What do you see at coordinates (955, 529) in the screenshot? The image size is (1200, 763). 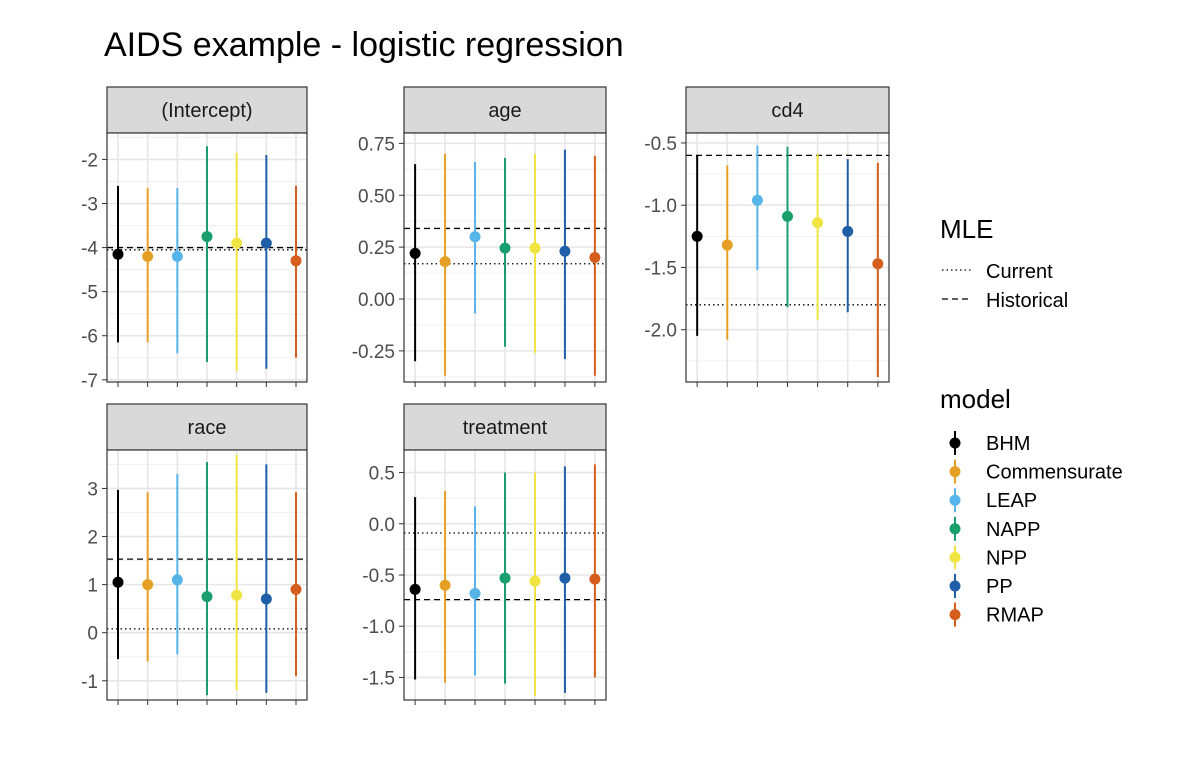 I see `legend-key-point-napp` at bounding box center [955, 529].